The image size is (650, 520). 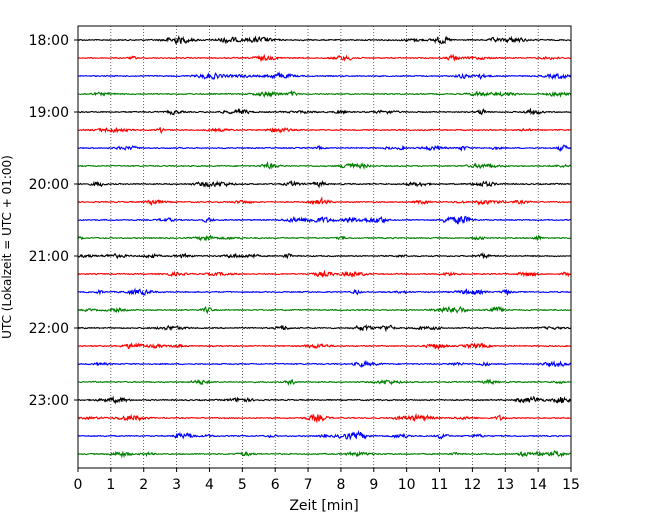 What do you see at coordinates (327, 480) in the screenshot?
I see `x-axis-ticks: 0 1 2 3 4 5 6 7 8 9 10 11 12 13 14 15` at bounding box center [327, 480].